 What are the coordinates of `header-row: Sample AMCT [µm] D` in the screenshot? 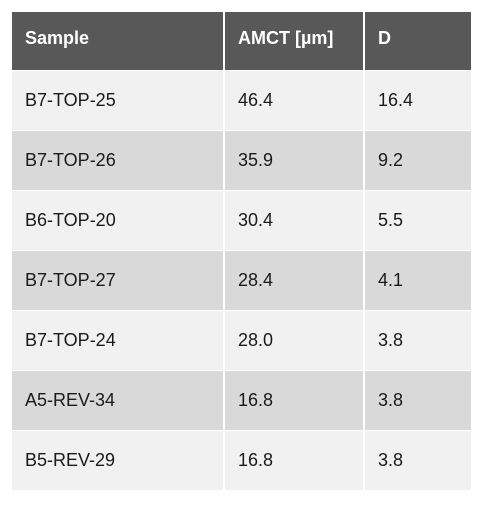 It's located at (241, 41).